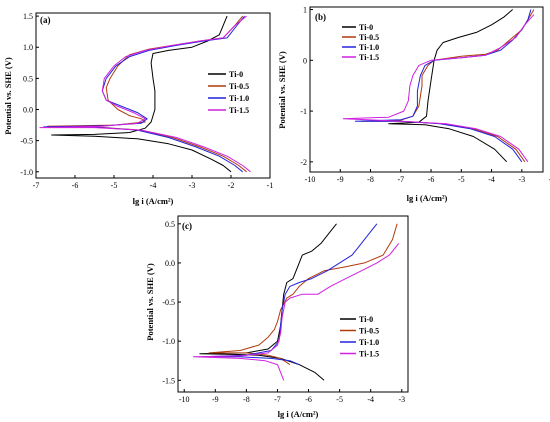 The height and width of the screenshot is (422, 550). Describe the element at coordinates (366, 319) in the screenshot. I see `panel-c-legend-label: Ti-0` at that location.